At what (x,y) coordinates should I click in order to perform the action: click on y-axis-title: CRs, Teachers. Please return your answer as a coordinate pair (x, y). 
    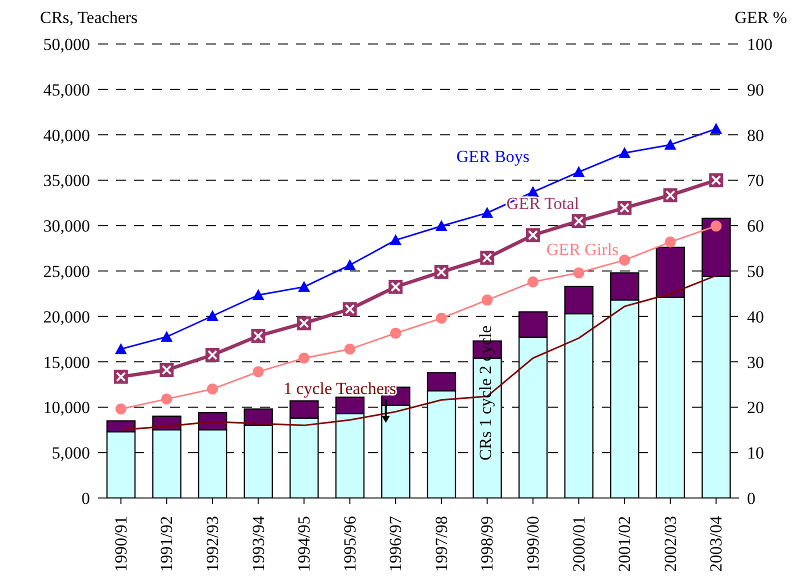
    Looking at the image, I should click on (89, 18).